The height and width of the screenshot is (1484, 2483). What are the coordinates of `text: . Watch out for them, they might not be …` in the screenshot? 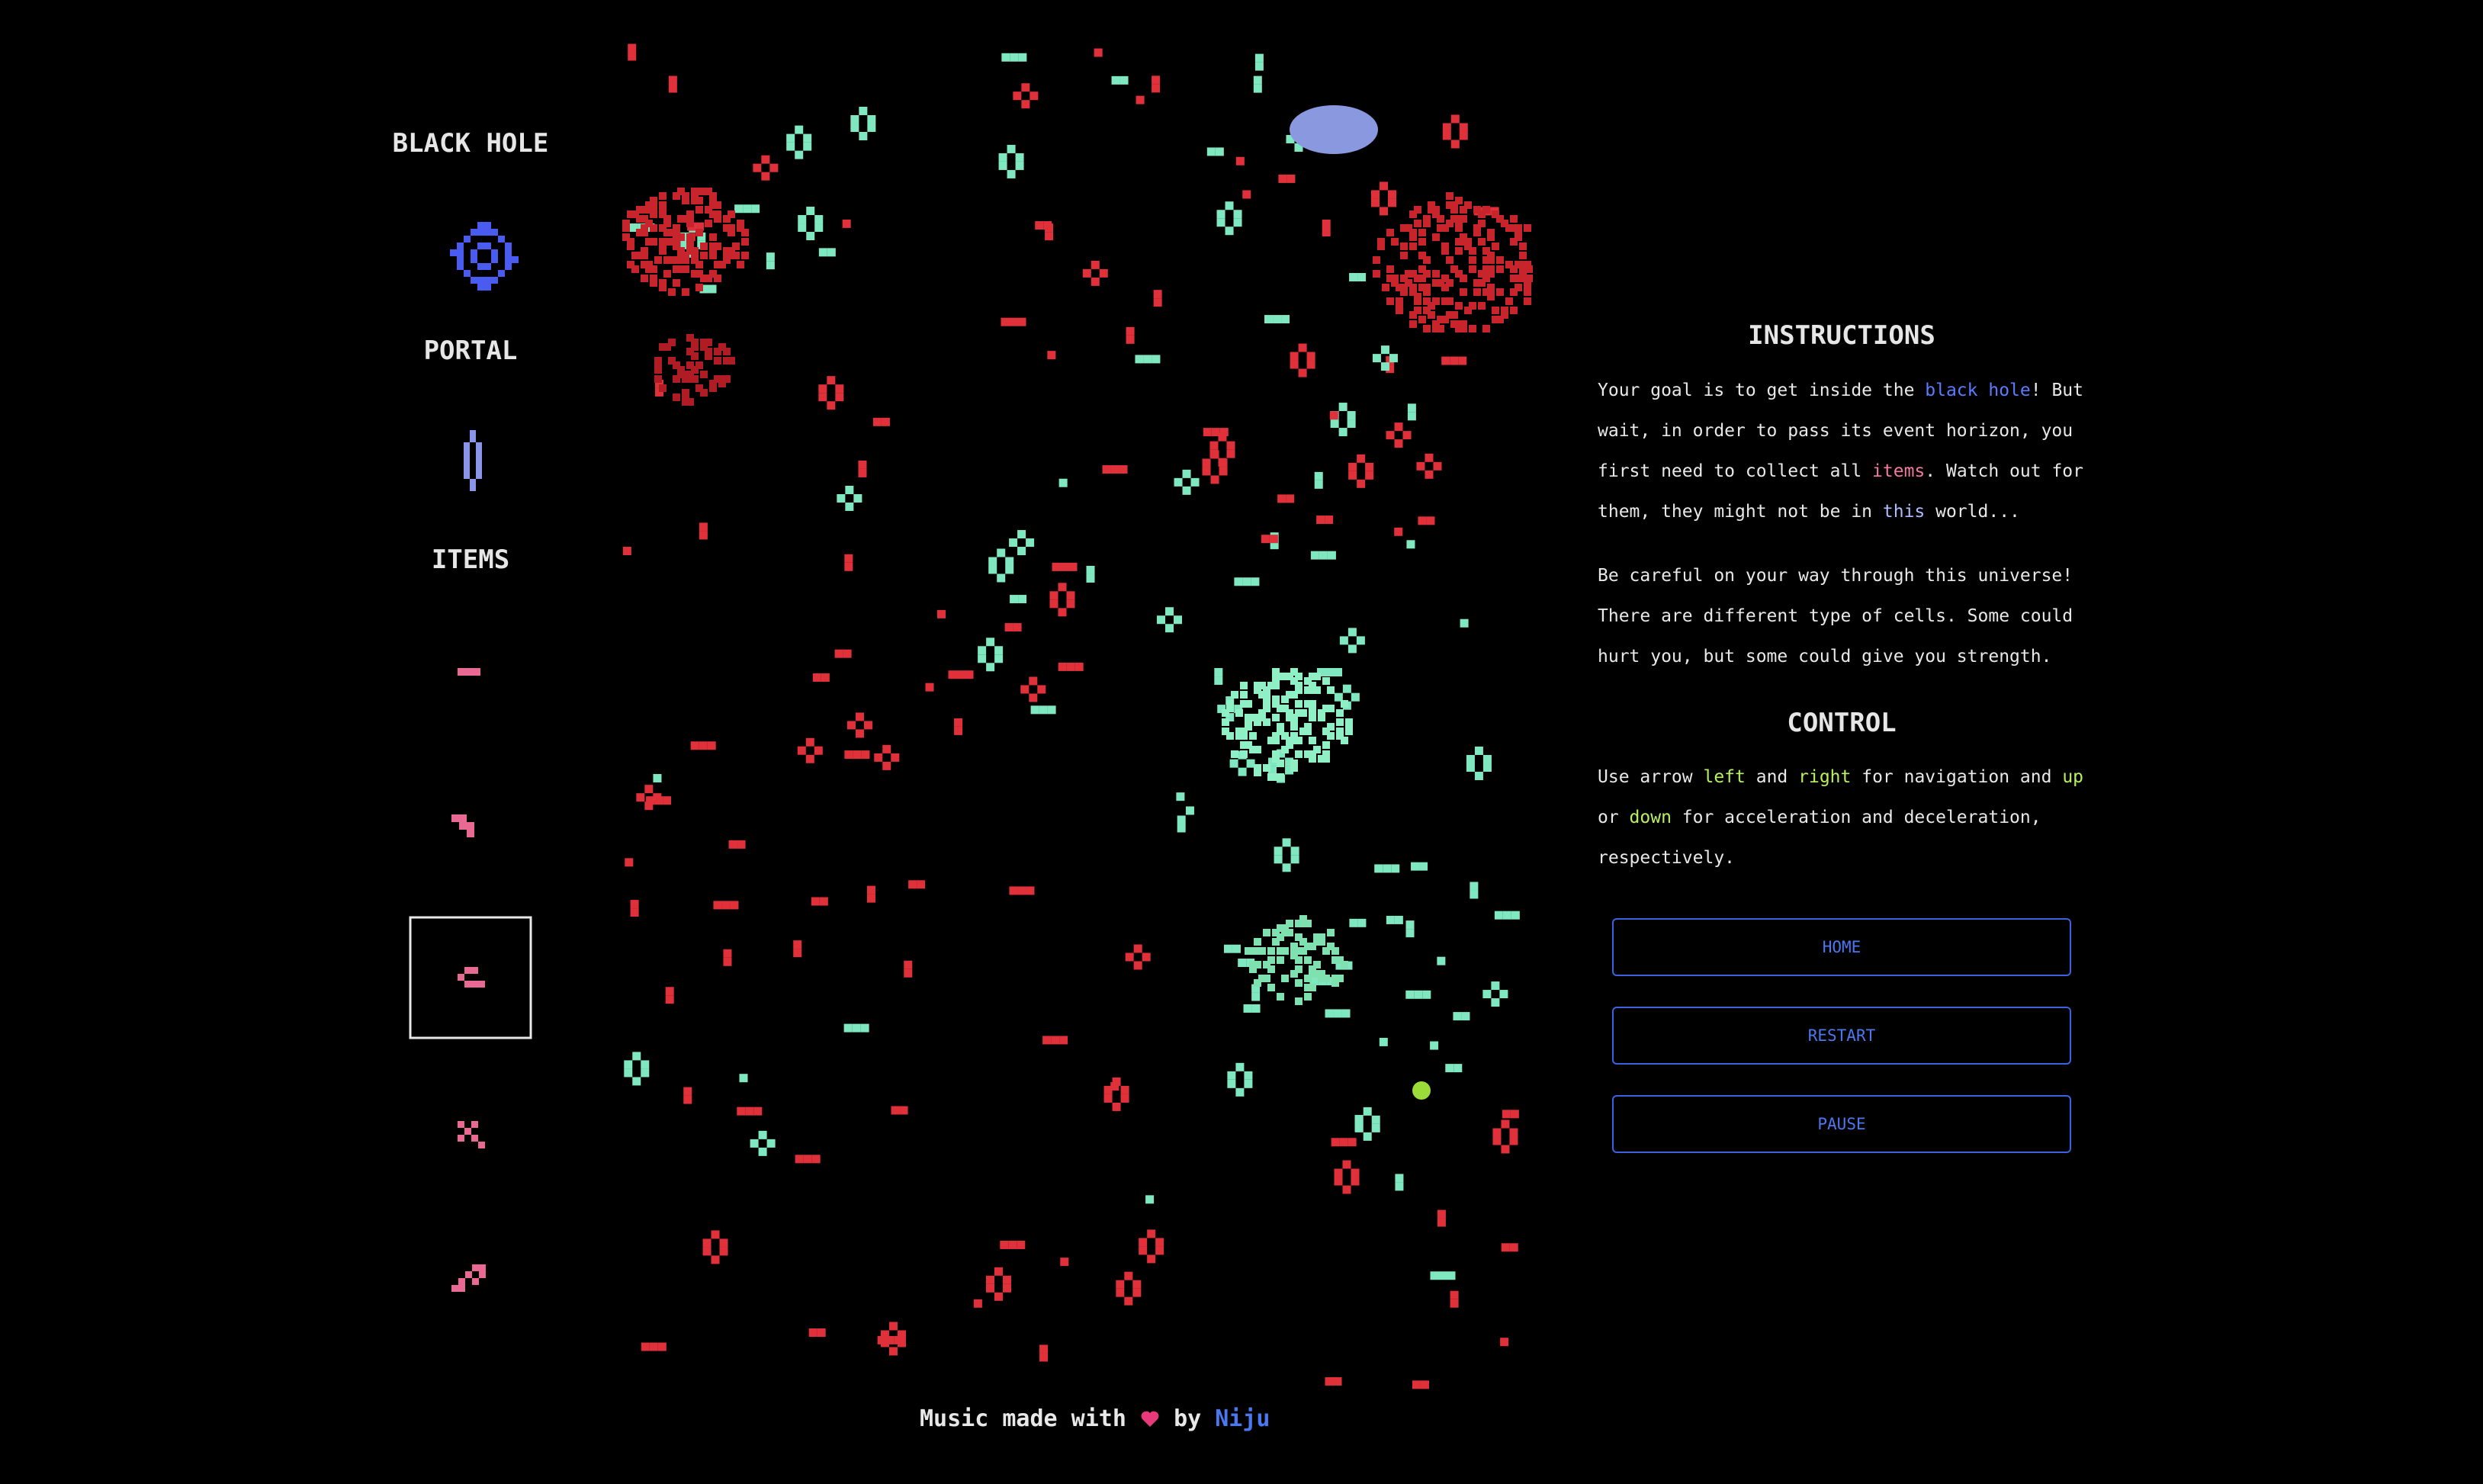 It's located at (1840, 491).